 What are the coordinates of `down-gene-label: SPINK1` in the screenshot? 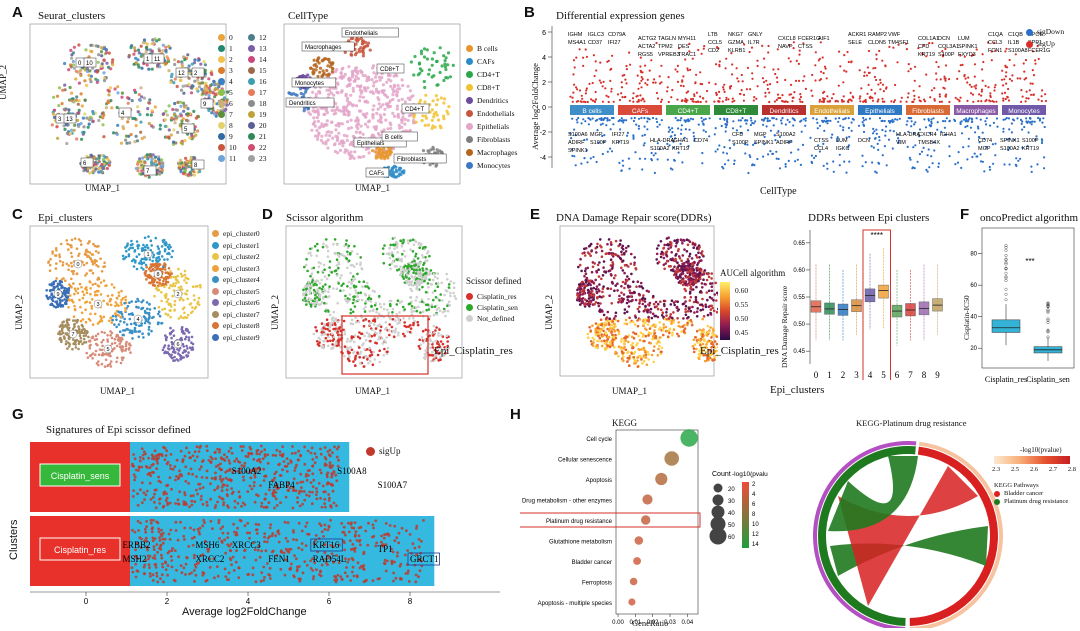 It's located at (1010, 141).